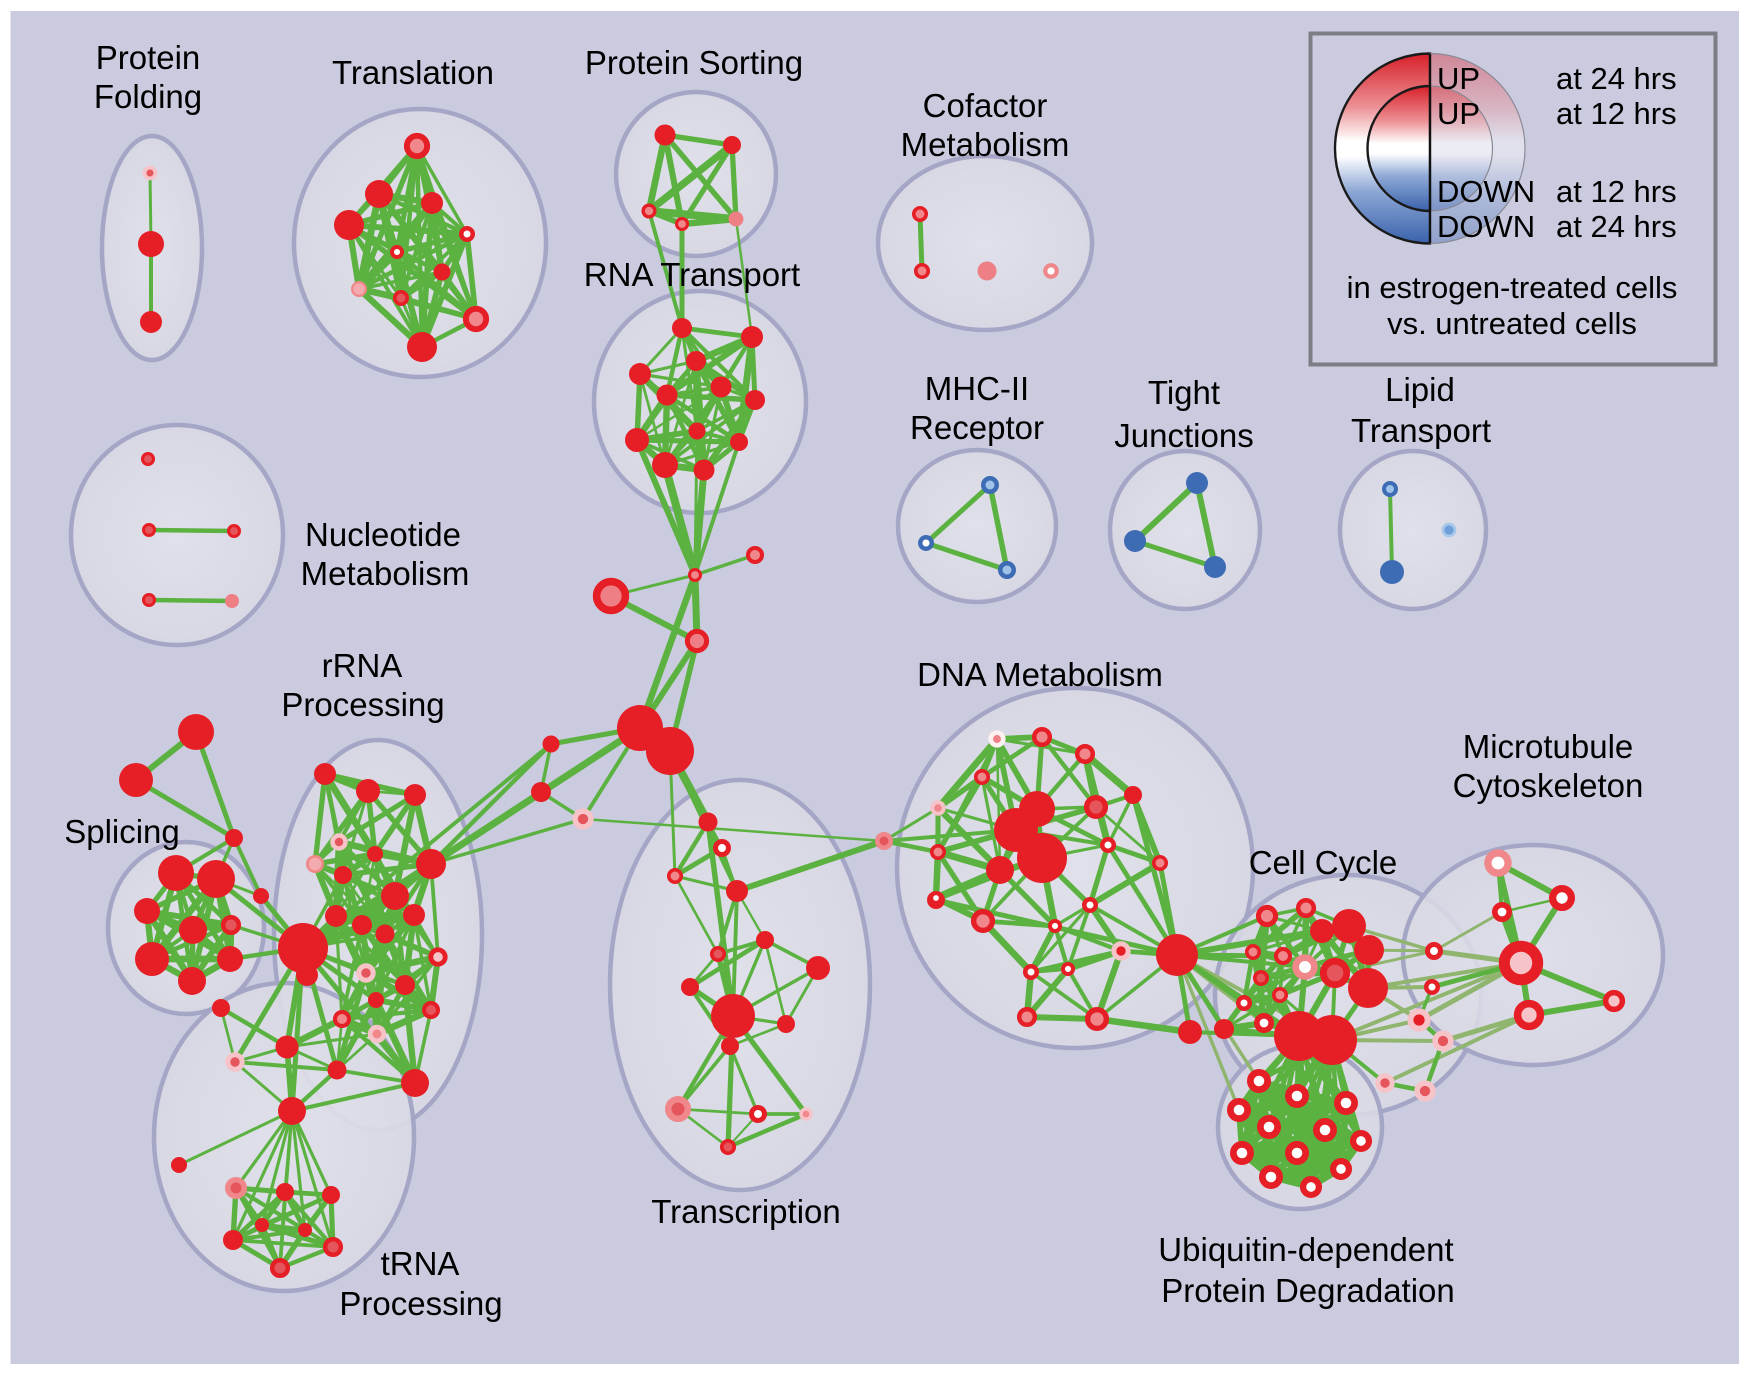 This screenshot has width=1750, height=1376. Describe the element at coordinates (1183, 435) in the screenshot. I see `svg-text: Junctions` at that location.